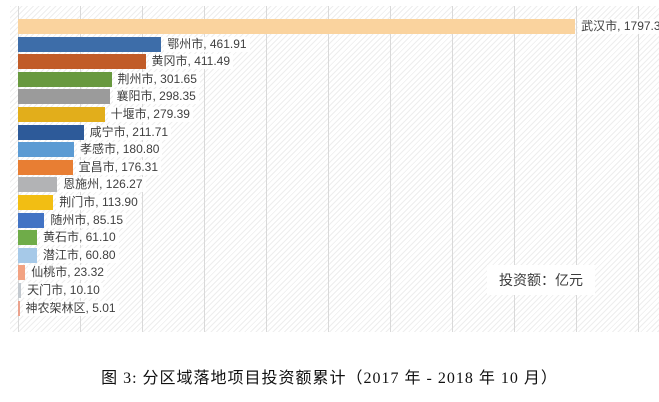 Image resolution: width=659 pixels, height=402 pixels. Describe the element at coordinates (334, 44) in the screenshot. I see `bar-row: 鄂州市, 461.91` at that location.